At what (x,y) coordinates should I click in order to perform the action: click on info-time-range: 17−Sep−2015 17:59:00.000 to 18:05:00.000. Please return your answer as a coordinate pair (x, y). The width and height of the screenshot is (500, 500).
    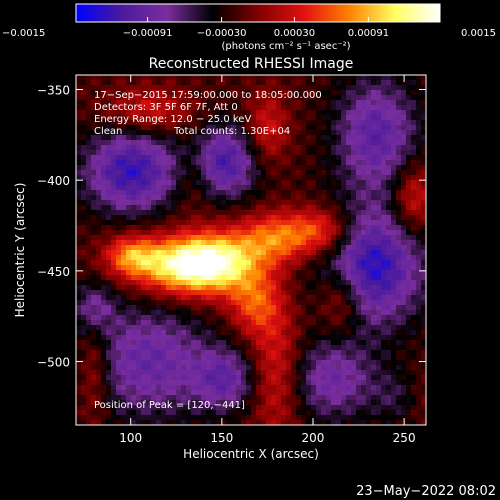
    Looking at the image, I should click on (208, 95).